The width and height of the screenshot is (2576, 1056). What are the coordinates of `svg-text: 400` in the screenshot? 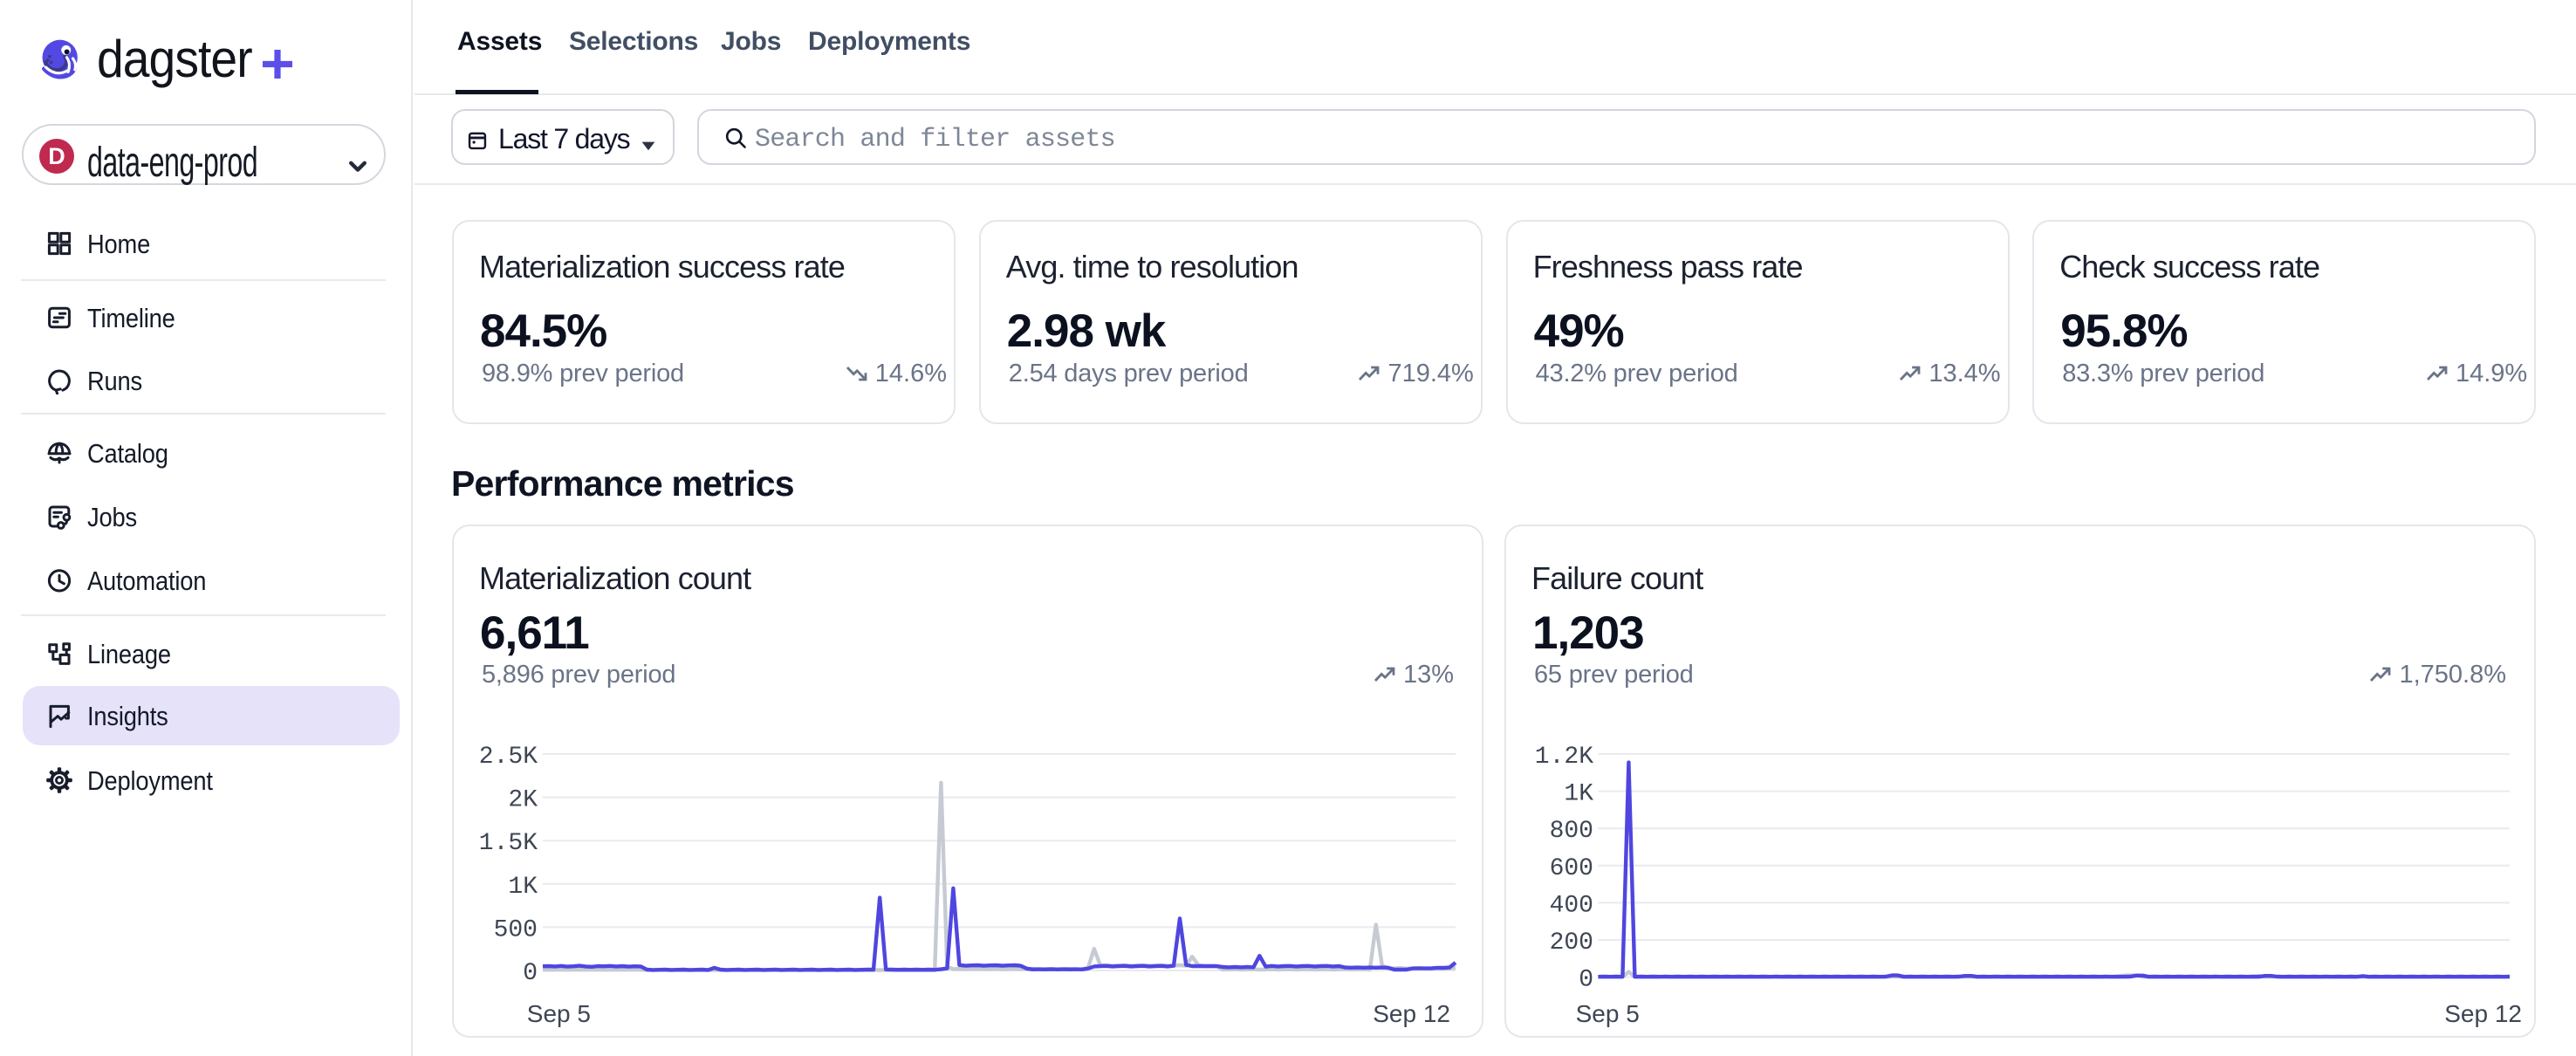 It's located at (1572, 905).